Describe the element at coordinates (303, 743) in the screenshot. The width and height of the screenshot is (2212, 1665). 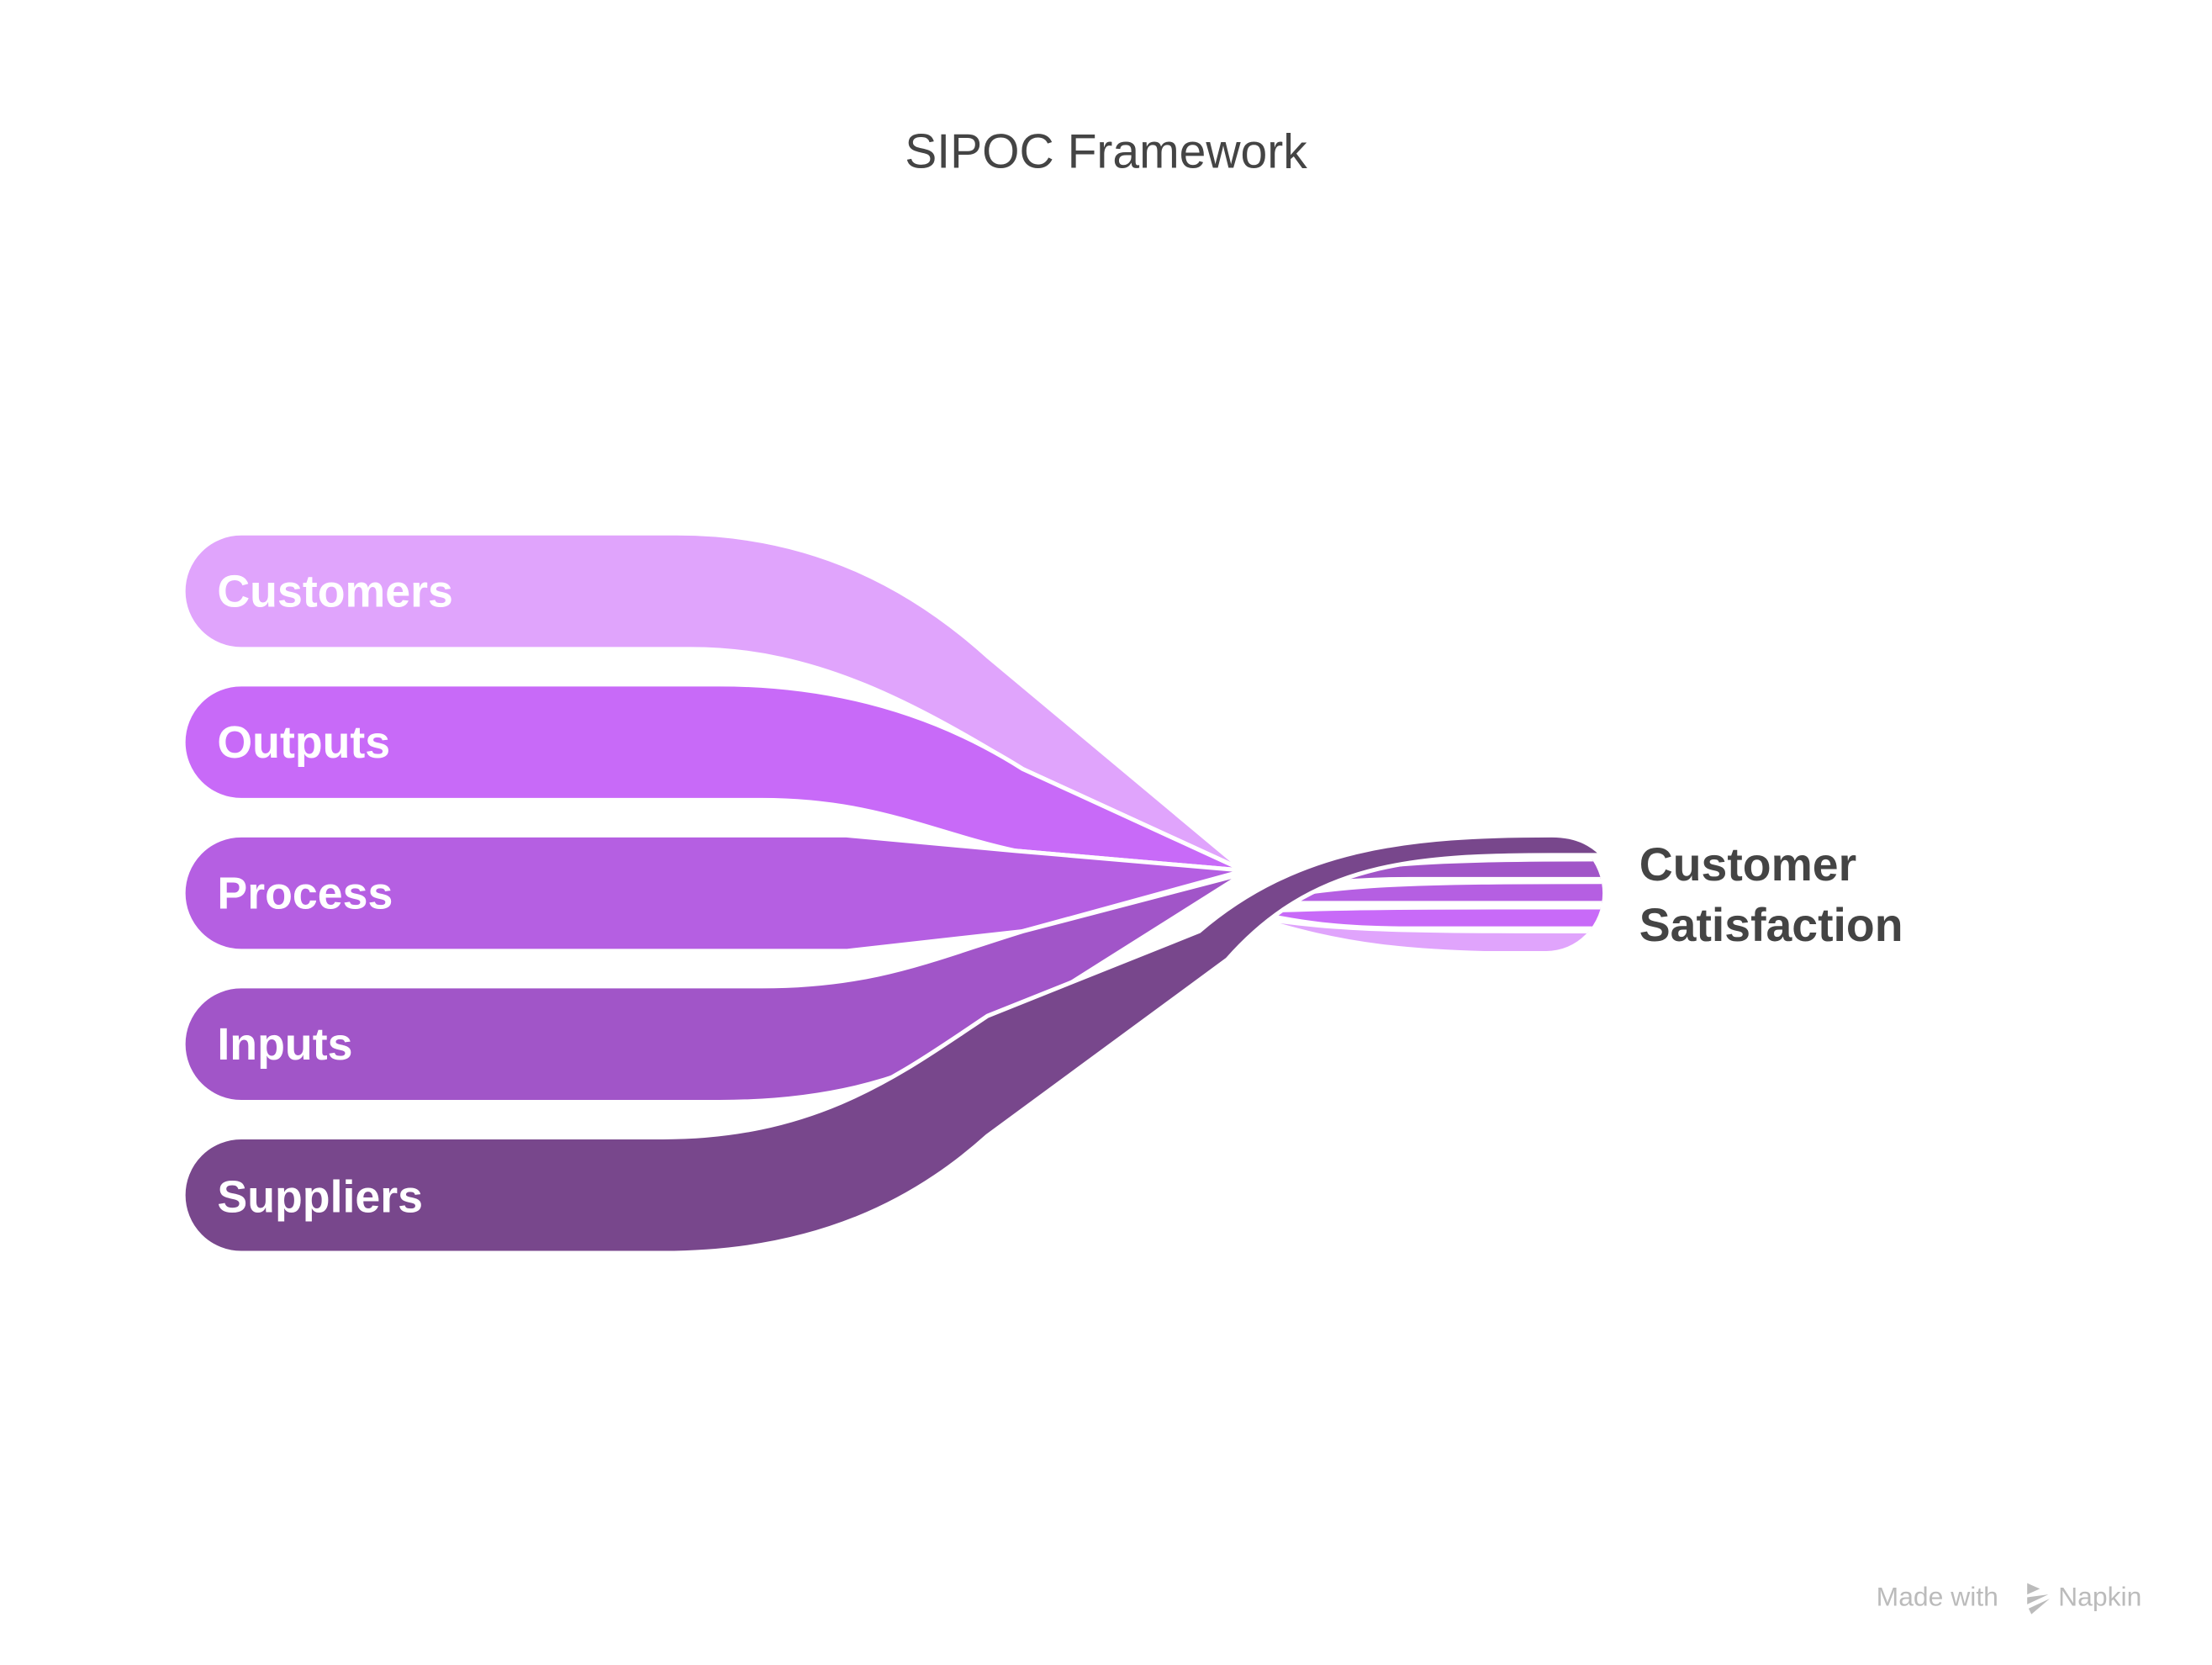
I see `label-outputs: Outputs` at that location.